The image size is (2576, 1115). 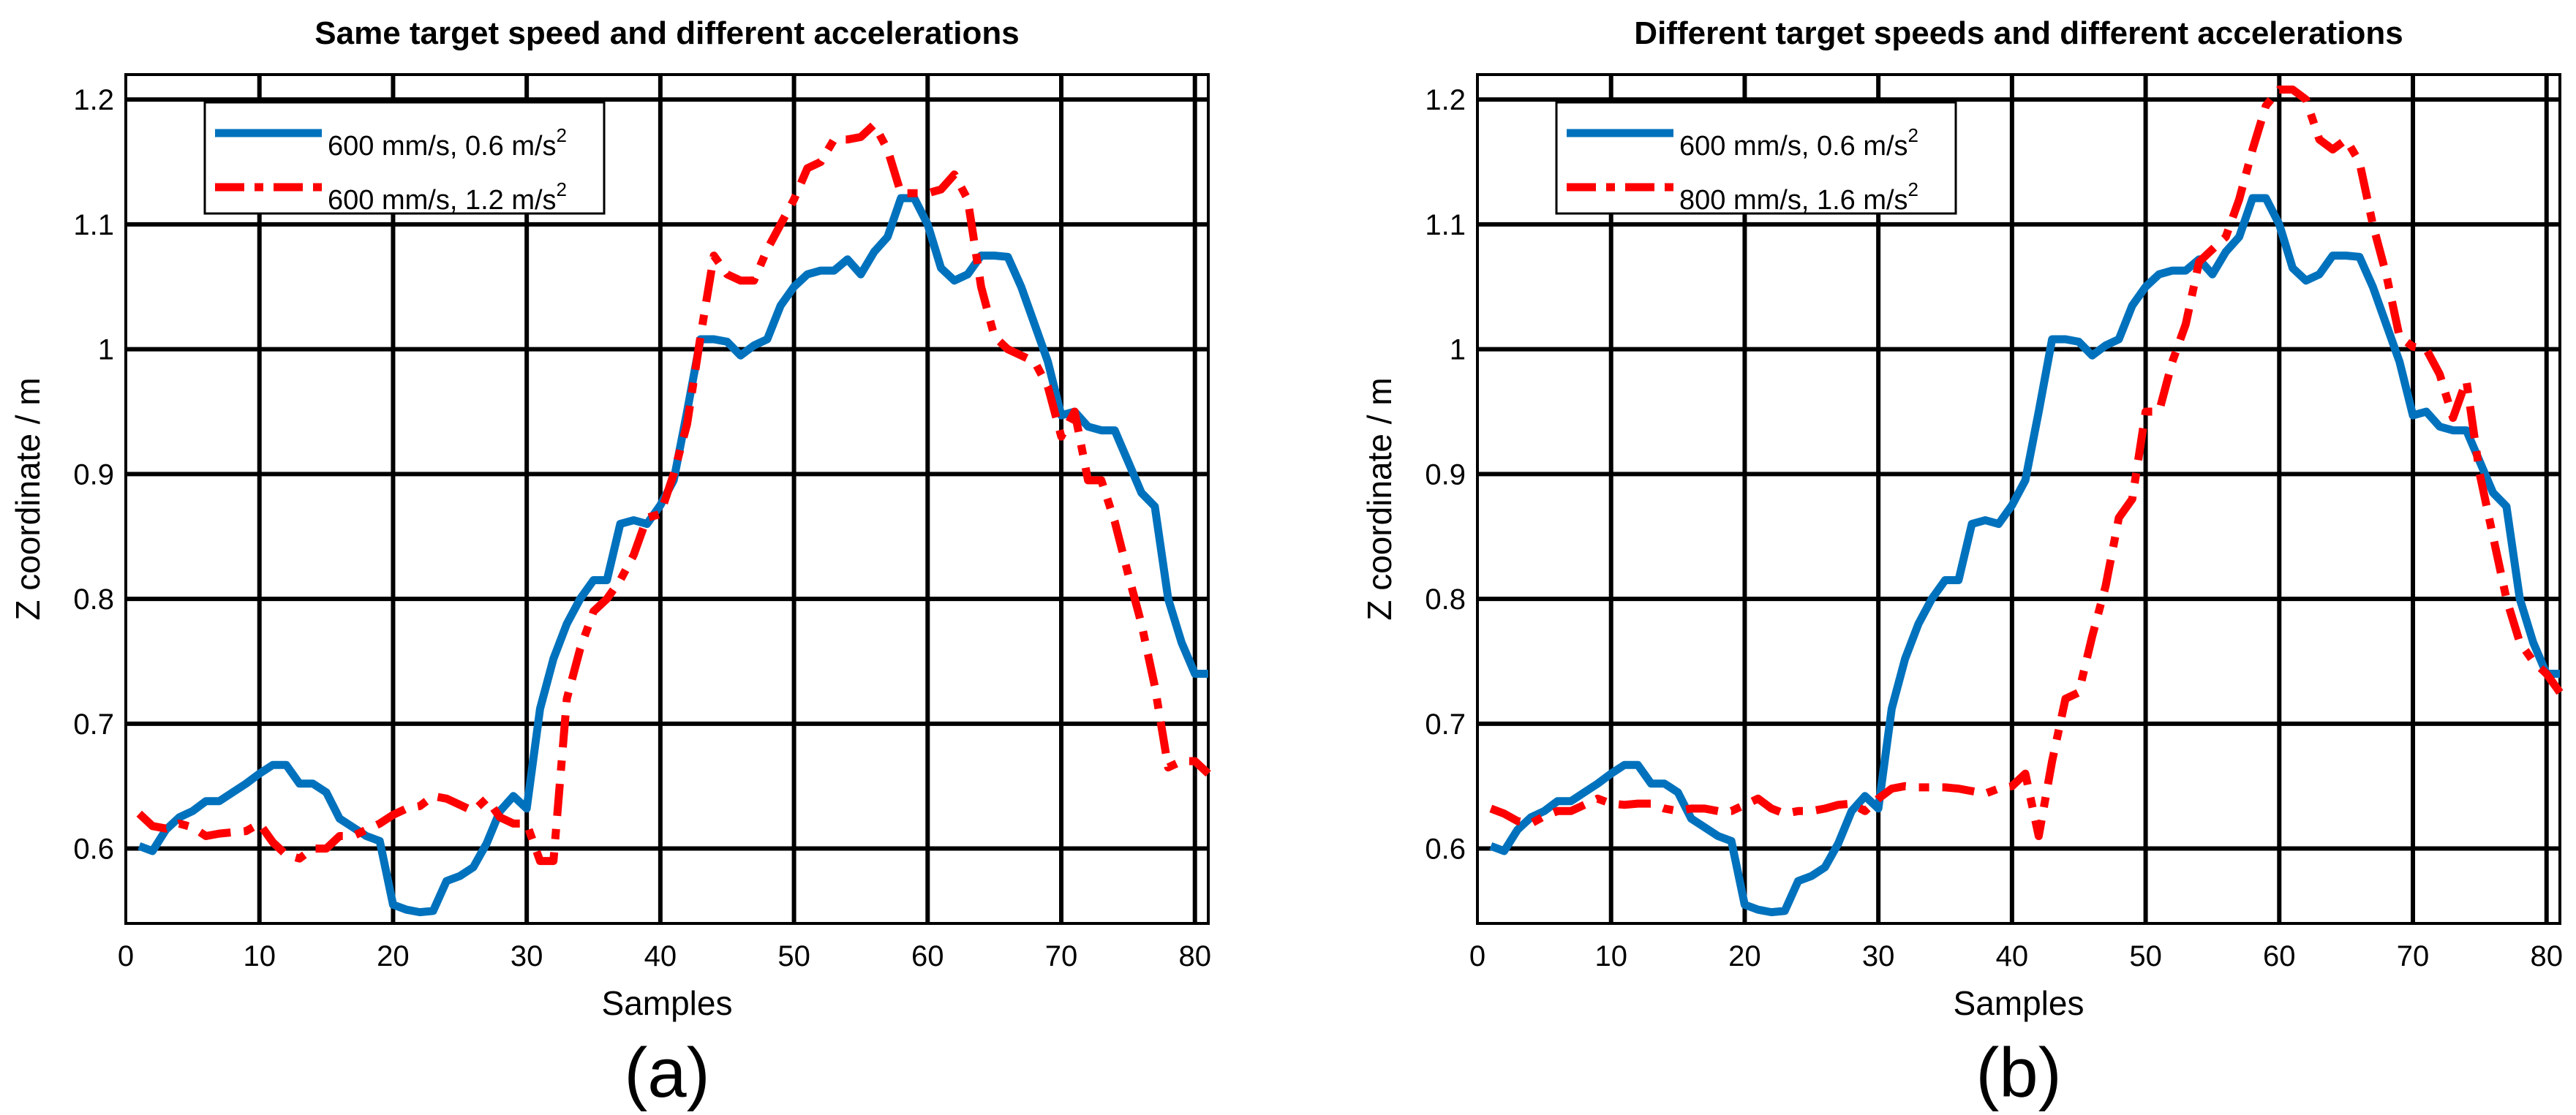 I want to click on legend-label: 600 mm/s, 1.2 m/s2, so click(x=447, y=197).